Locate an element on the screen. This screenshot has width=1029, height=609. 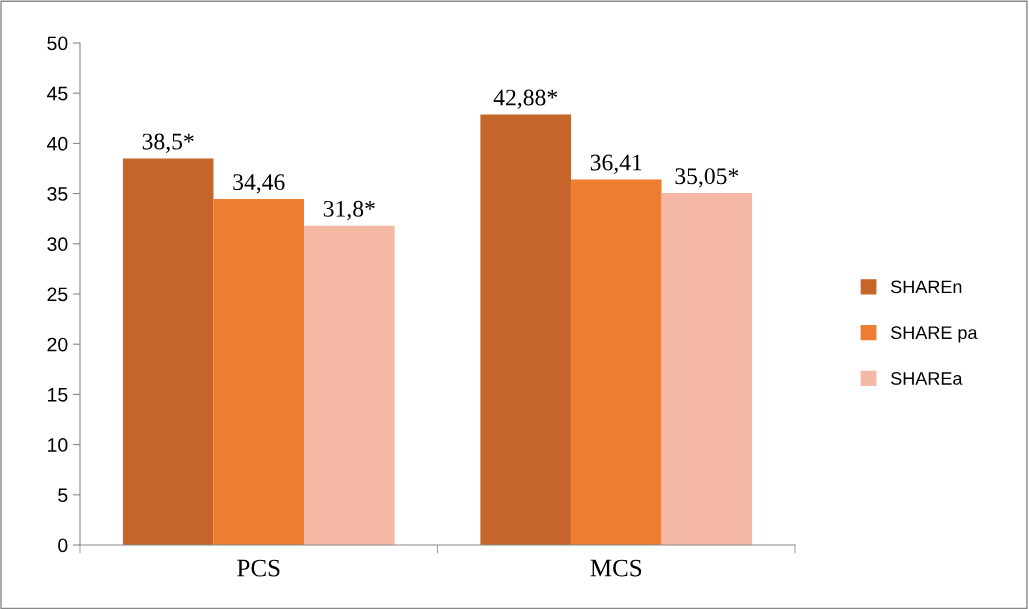
y-tick-label: 35 is located at coordinates (57, 194).